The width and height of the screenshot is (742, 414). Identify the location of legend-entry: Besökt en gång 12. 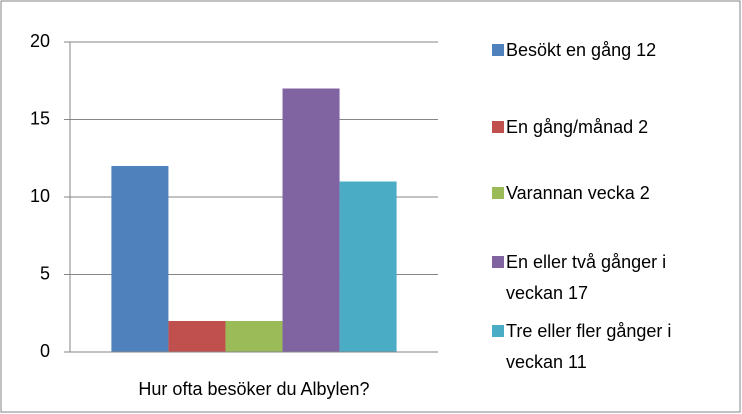
(612, 50).